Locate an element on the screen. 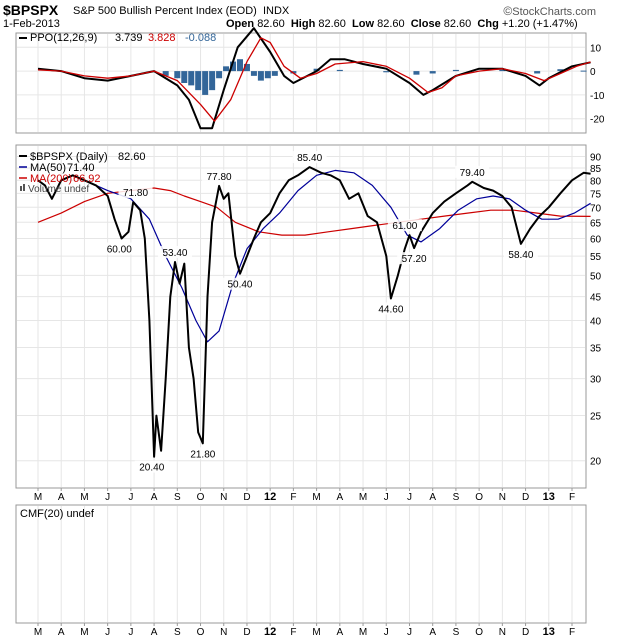 The image size is (620, 639). stockcharts-watermark: ©StockCharts.com is located at coordinates (549, 11).